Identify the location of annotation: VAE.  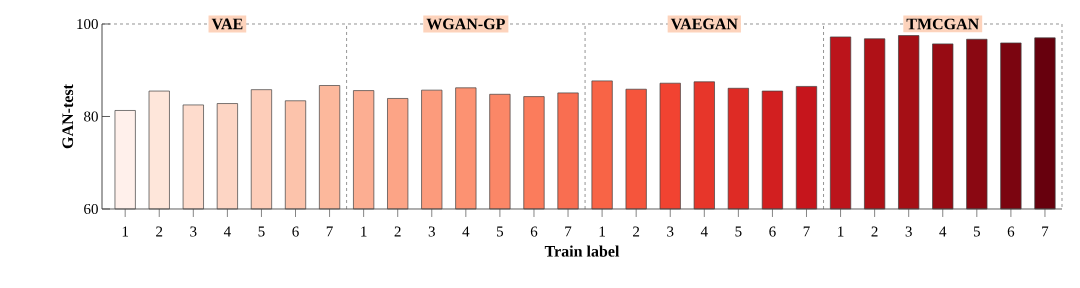
(227, 24).